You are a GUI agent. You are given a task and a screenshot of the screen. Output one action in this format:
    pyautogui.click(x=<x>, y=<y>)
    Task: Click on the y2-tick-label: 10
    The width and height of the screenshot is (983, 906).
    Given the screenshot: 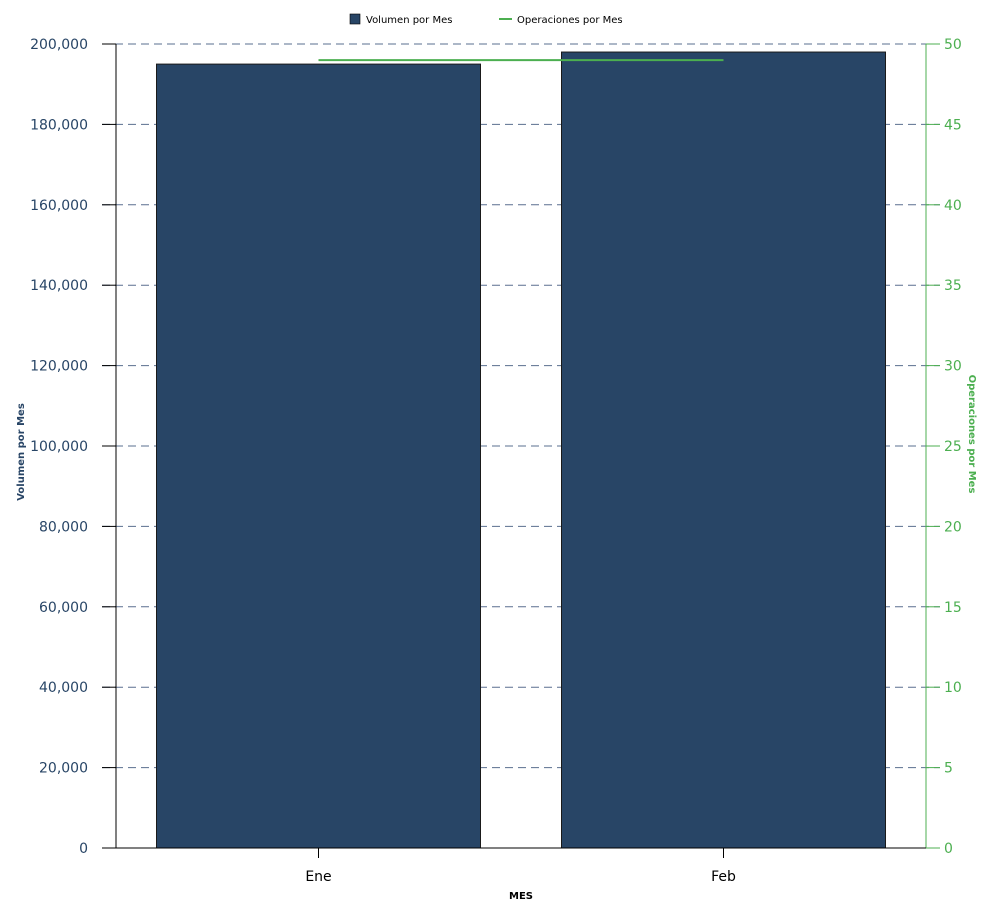 What is the action you would take?
    pyautogui.click(x=953, y=688)
    